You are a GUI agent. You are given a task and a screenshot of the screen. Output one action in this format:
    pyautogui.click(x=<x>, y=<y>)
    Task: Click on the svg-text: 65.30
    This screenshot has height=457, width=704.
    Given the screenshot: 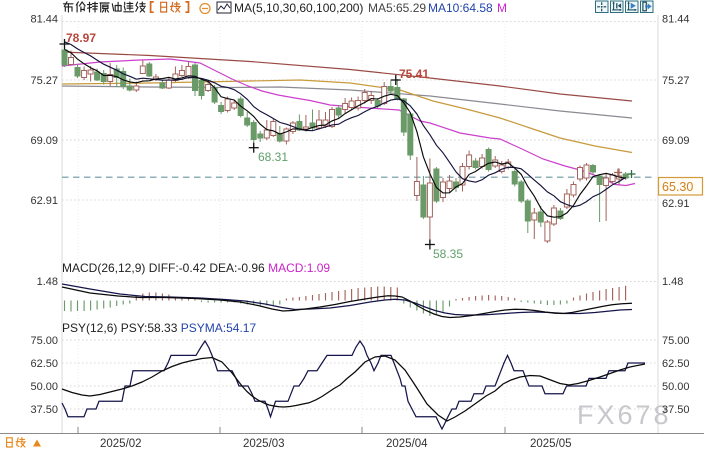 What is the action you would take?
    pyautogui.click(x=677, y=187)
    